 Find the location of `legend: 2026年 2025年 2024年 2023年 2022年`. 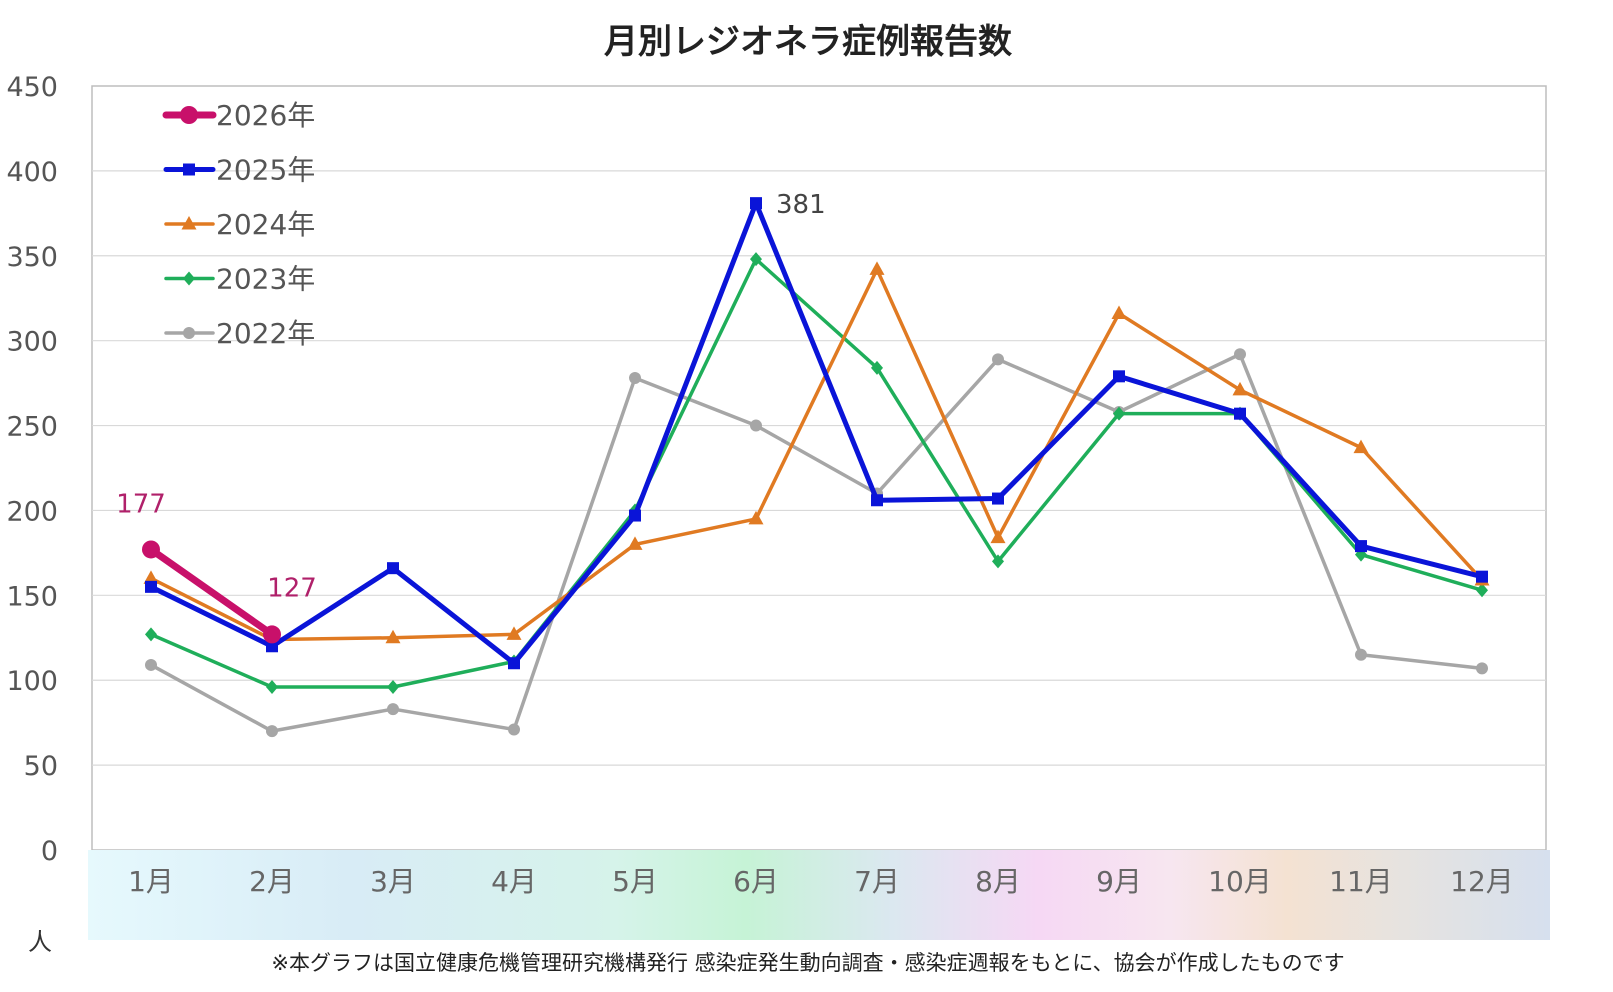

legend: 2026年 2025年 2024年 2023年 2022年 is located at coordinates (238, 224).